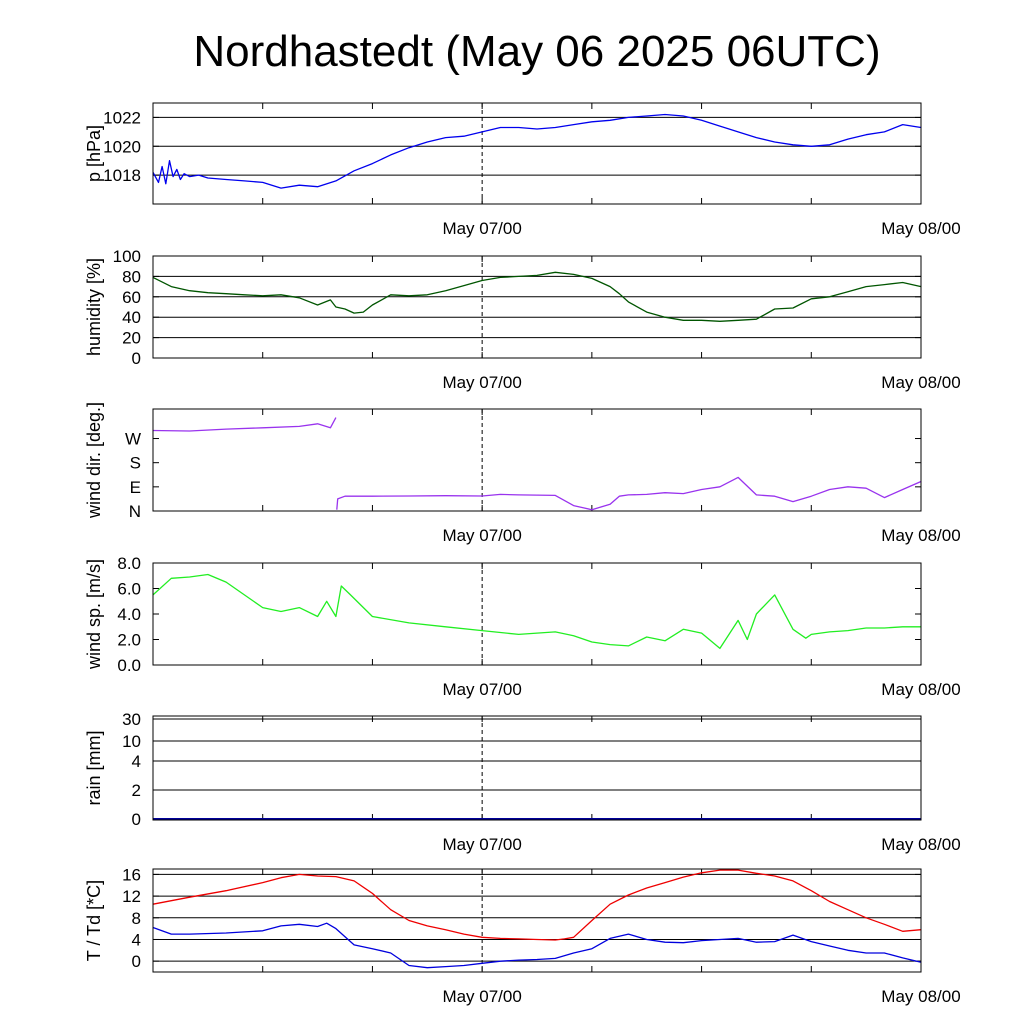 The image size is (1024, 1024). What do you see at coordinates (94, 767) in the screenshot?
I see `y-axis-label: rain [mm]` at bounding box center [94, 767].